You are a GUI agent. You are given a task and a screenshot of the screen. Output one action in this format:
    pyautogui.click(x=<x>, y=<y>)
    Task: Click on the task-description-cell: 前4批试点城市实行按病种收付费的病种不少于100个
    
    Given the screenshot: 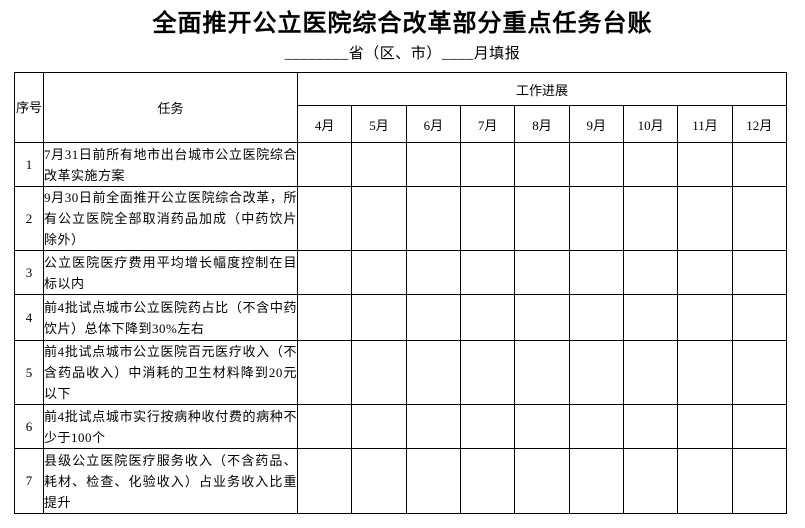 What is the action you would take?
    pyautogui.click(x=170, y=426)
    